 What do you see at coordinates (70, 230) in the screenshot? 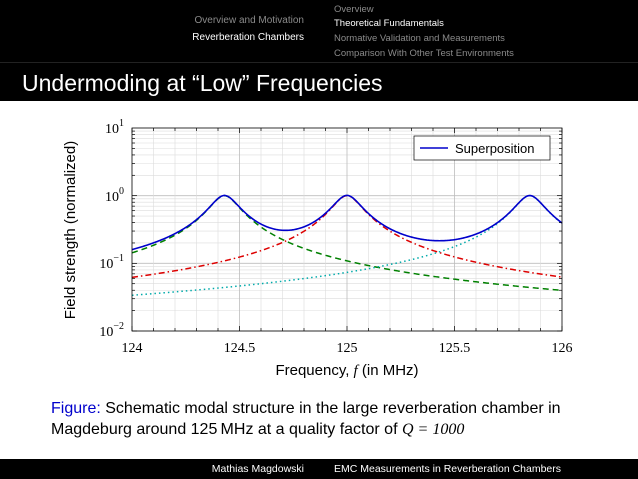
I see `y-axis-label: Field strength (normalized)` at bounding box center [70, 230].